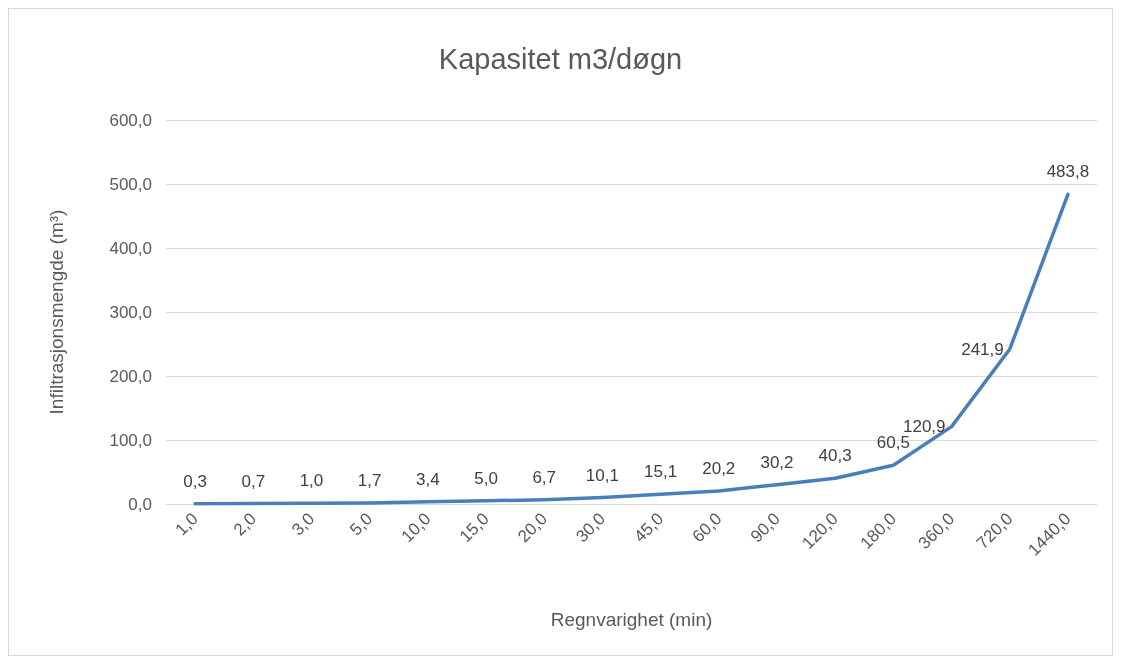 The height and width of the screenshot is (666, 1123). What do you see at coordinates (560, 58) in the screenshot?
I see `chart-title: Kapasitet m3/døgn` at bounding box center [560, 58].